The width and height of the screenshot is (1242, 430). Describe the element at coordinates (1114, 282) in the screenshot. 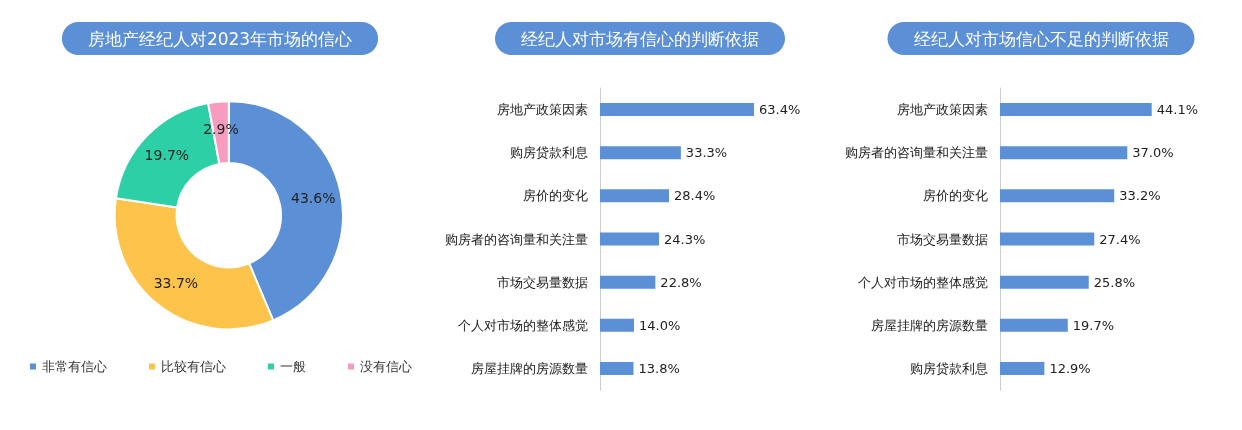

I see `data-label: 25.8%` at that location.